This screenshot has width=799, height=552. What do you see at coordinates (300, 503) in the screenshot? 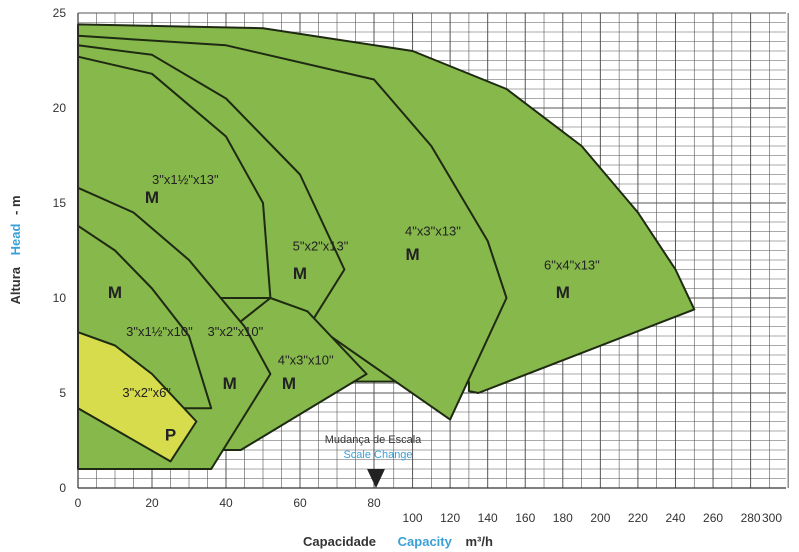
I see `x-tick-label: 60` at bounding box center [300, 503].